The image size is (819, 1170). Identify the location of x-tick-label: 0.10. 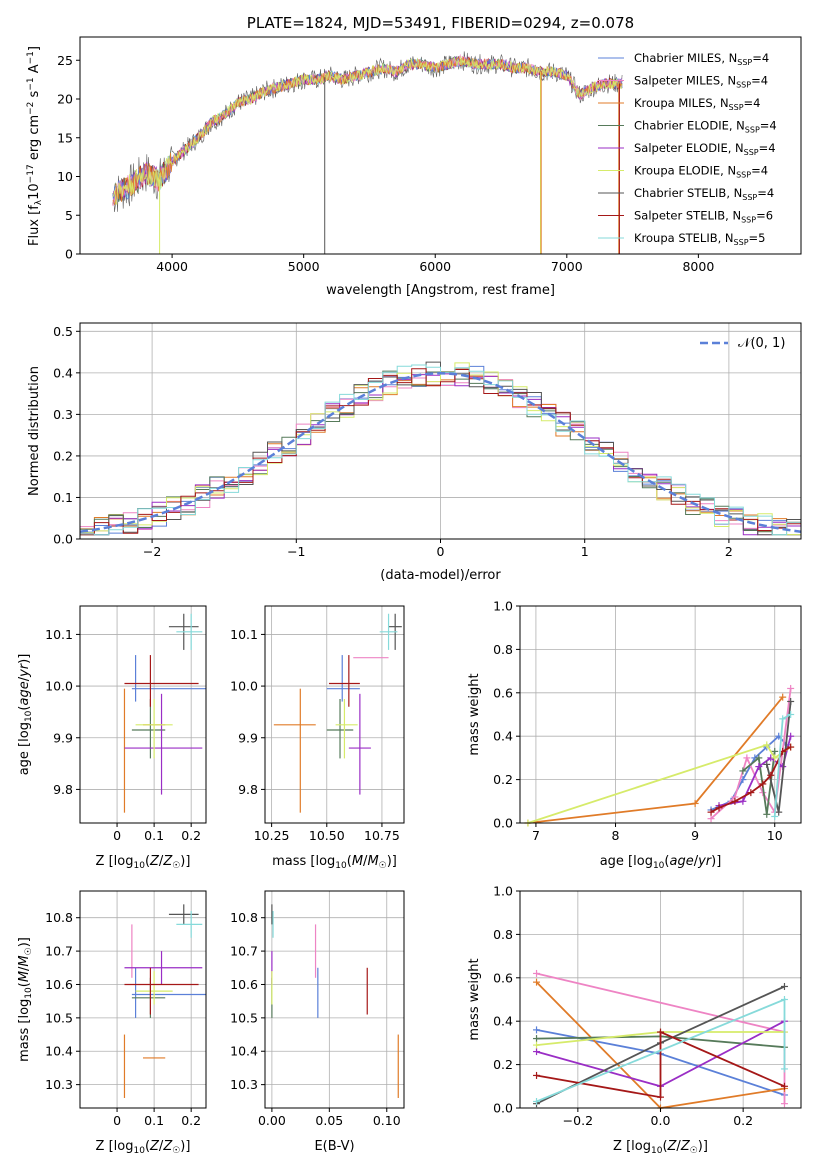
(387, 1120).